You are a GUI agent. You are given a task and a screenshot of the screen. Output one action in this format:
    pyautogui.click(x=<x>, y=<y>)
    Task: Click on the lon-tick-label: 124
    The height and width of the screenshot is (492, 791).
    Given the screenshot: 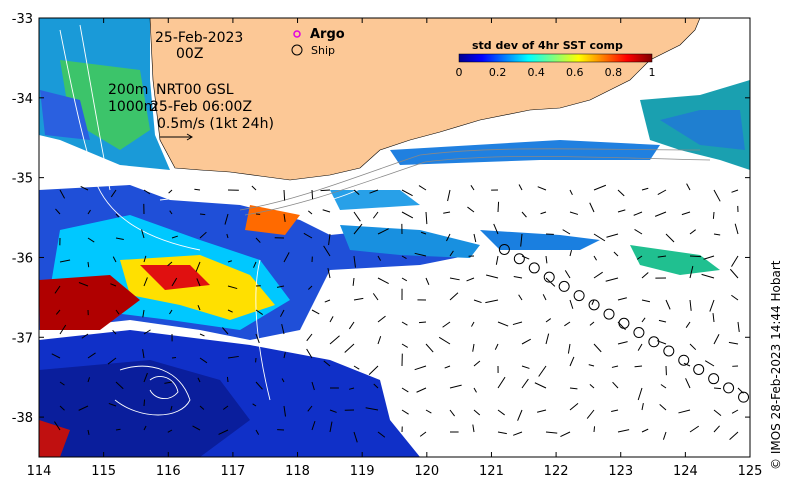 What is the action you would take?
    pyautogui.click(x=685, y=471)
    